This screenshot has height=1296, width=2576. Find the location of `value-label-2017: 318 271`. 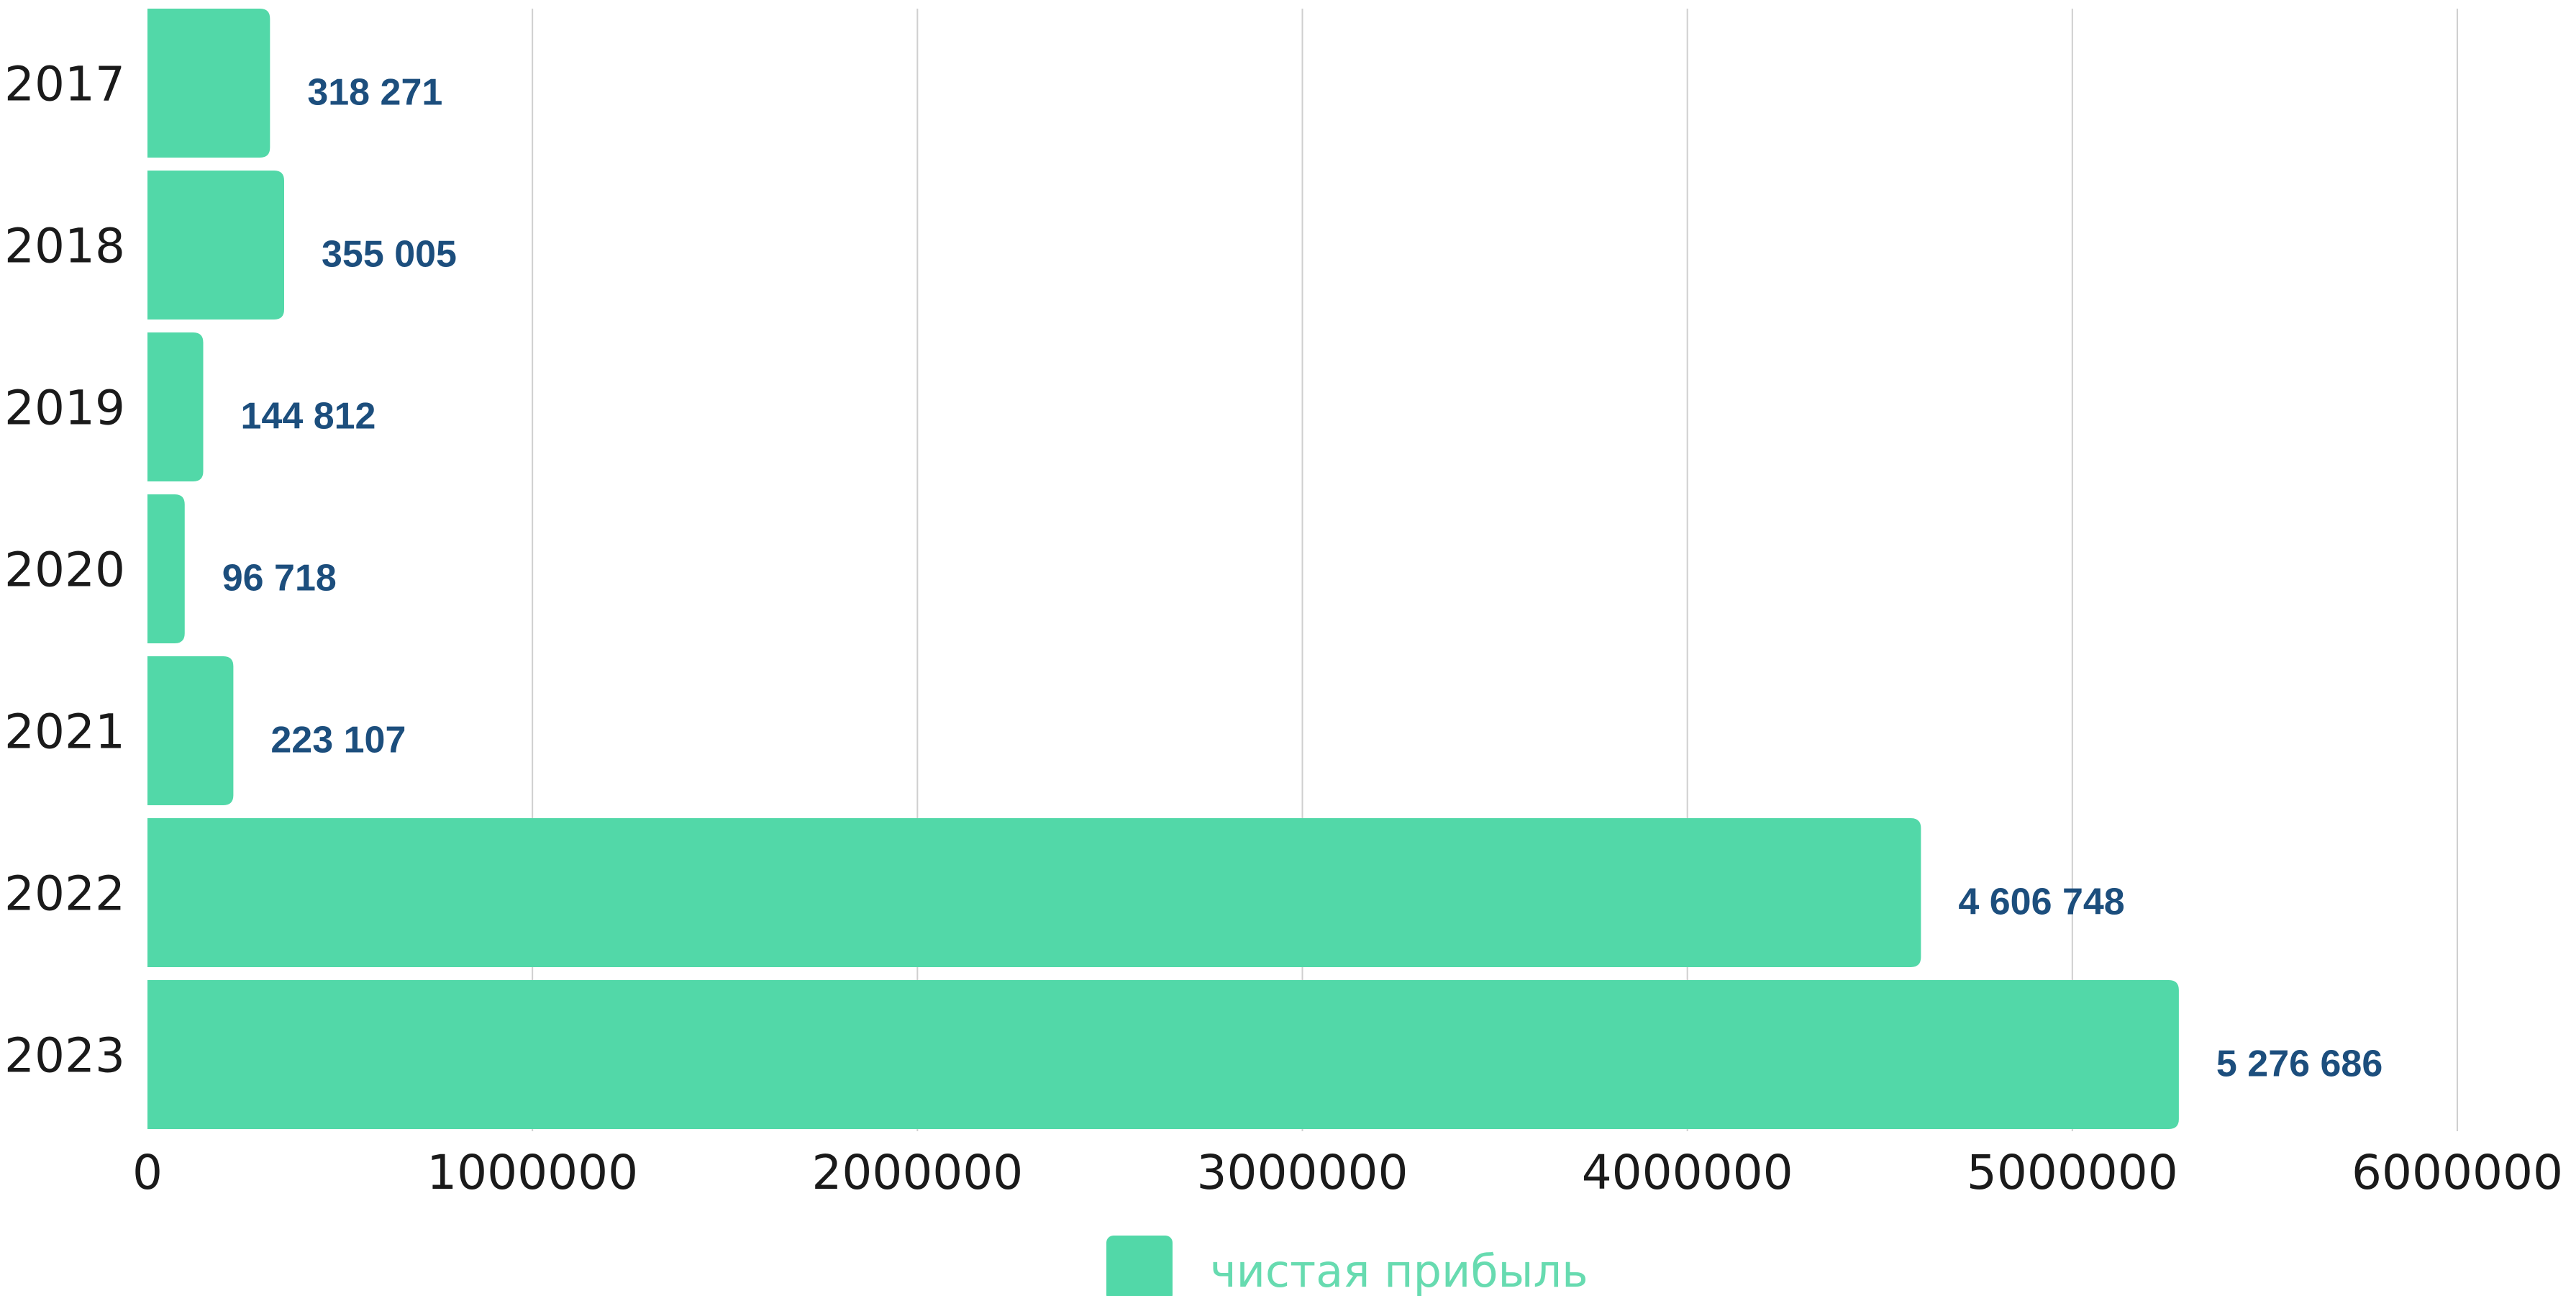

value-label-2017: 318 271 is located at coordinates (374, 93).